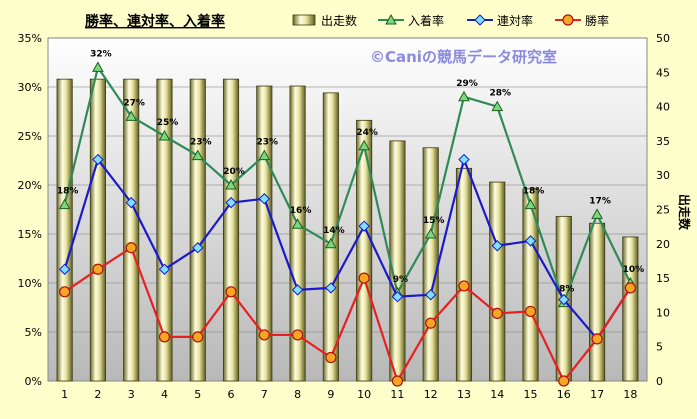 Image resolution: width=697 pixels, height=419 pixels. I want to click on y-right-tick-label: 10, so click(663, 312).